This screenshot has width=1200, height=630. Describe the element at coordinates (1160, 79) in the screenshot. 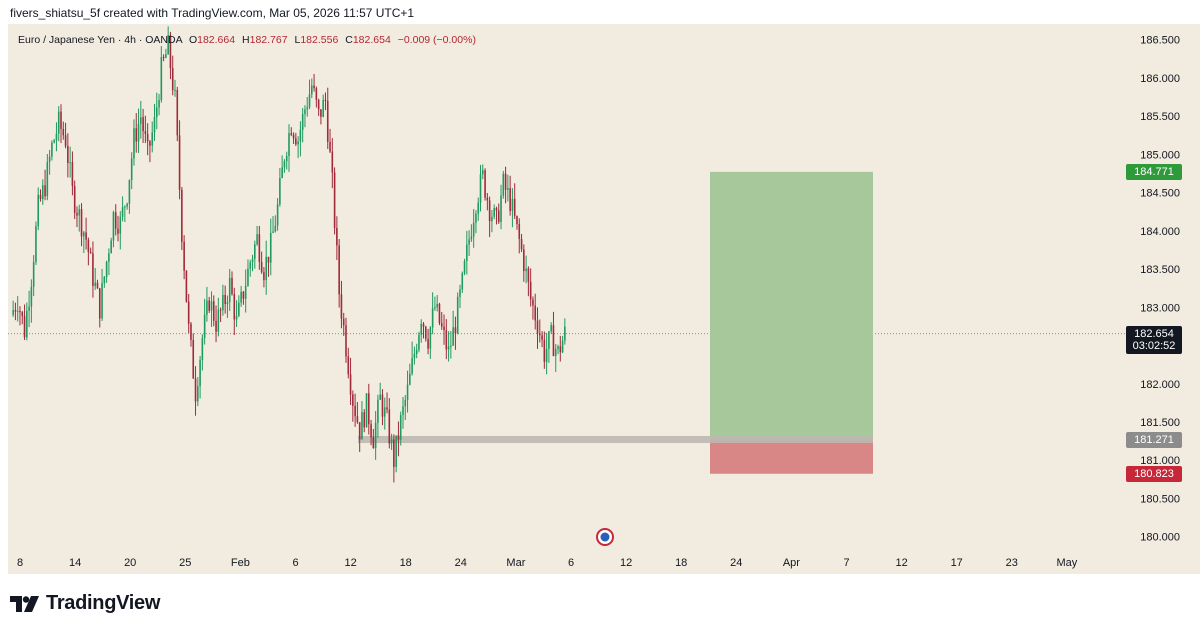

I see `y-tick-label: 186.000` at that location.